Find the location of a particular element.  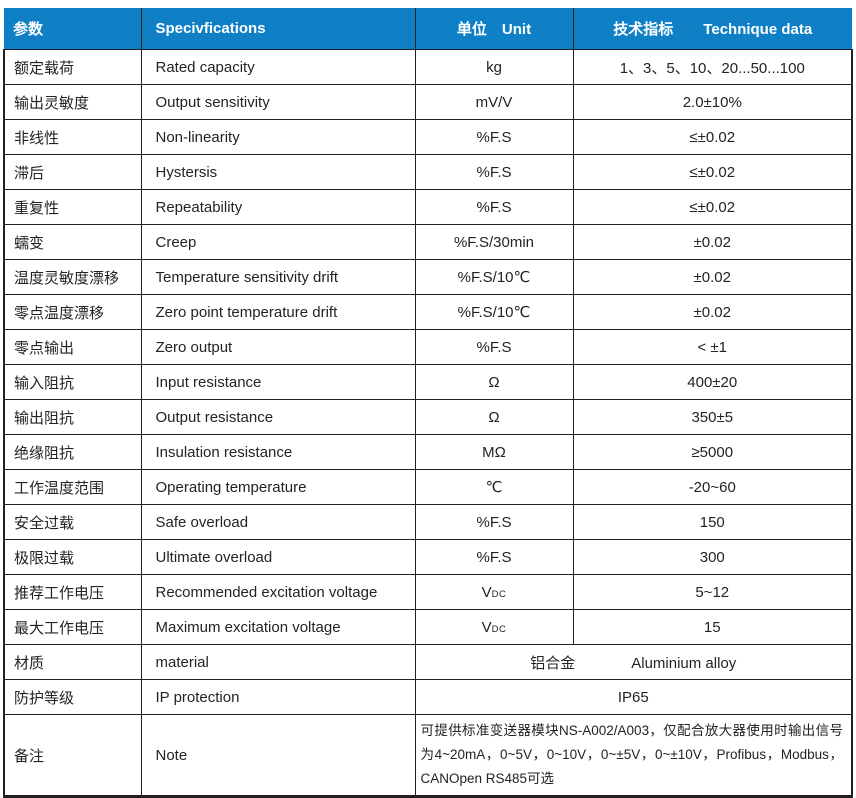

table-row-non-linearity: 非线性 Non-linearity %F.S ≤±0.02 is located at coordinates (428, 137).